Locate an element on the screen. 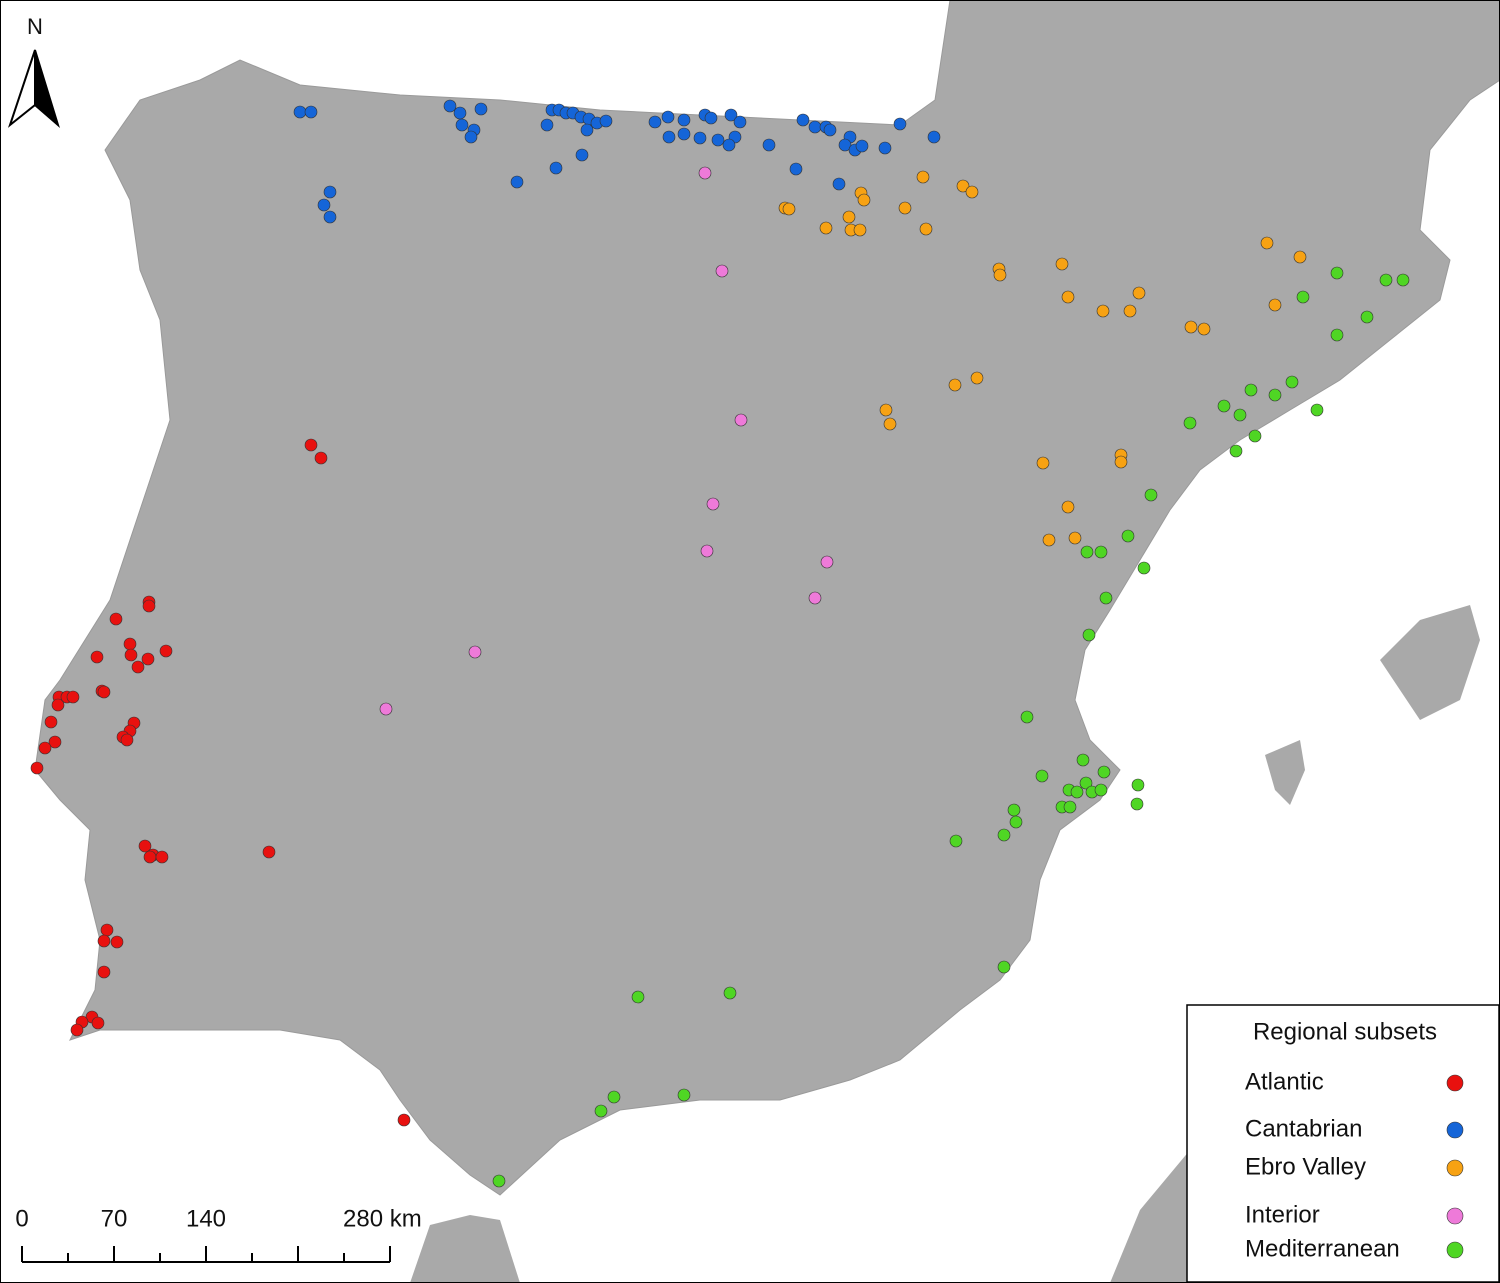 This screenshot has width=1500, height=1283. scale-label: 140 is located at coordinates (206, 1218).